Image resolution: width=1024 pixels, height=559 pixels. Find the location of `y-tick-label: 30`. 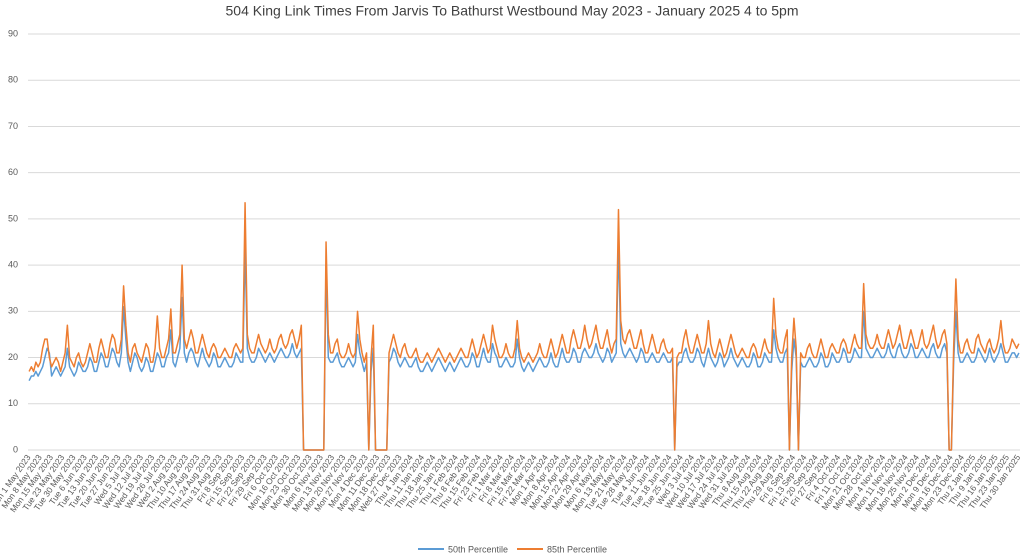

y-tick-label: 30 is located at coordinates (13, 311).